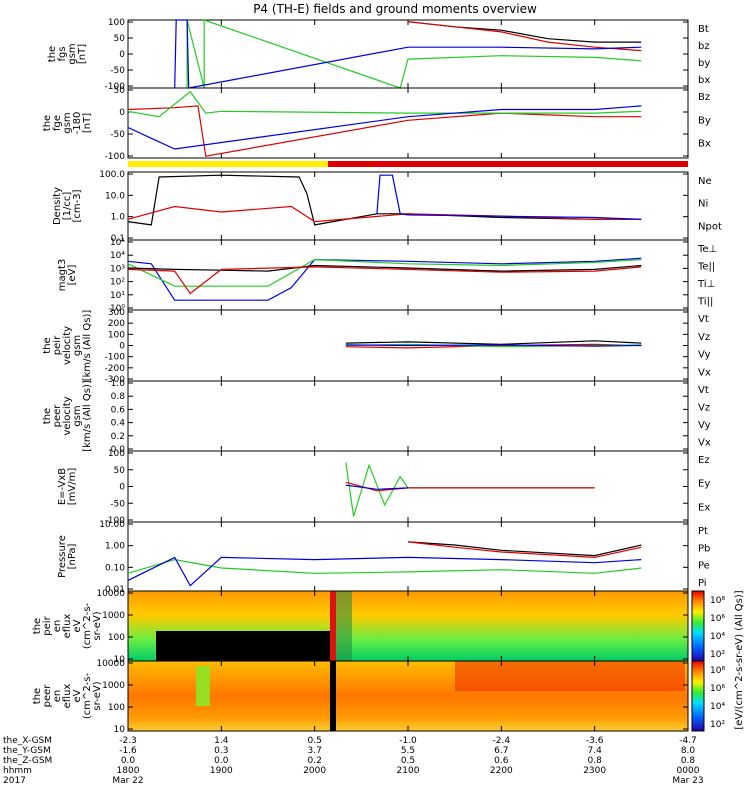  I want to click on y-axis-label: peer, so click(57, 416).